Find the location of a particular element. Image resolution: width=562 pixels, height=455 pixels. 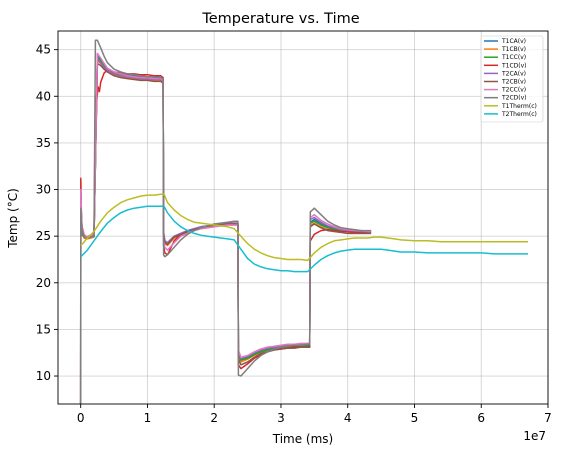

x-axis-title: Time (ms) is located at coordinates (303, 439).